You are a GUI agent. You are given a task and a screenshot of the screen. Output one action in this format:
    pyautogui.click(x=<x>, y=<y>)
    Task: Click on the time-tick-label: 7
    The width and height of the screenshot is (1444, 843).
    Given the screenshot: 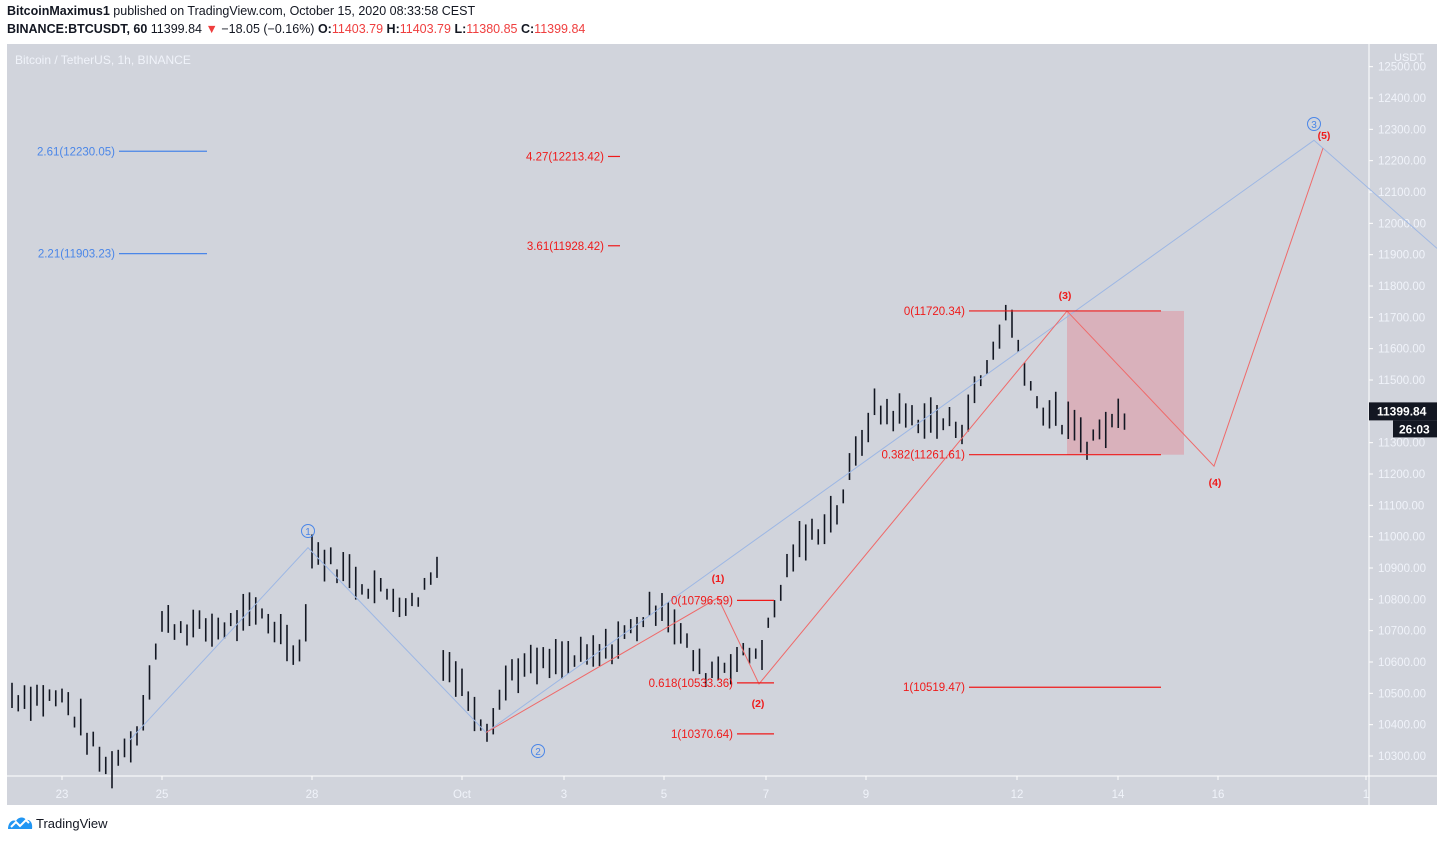 What is the action you would take?
    pyautogui.click(x=766, y=795)
    